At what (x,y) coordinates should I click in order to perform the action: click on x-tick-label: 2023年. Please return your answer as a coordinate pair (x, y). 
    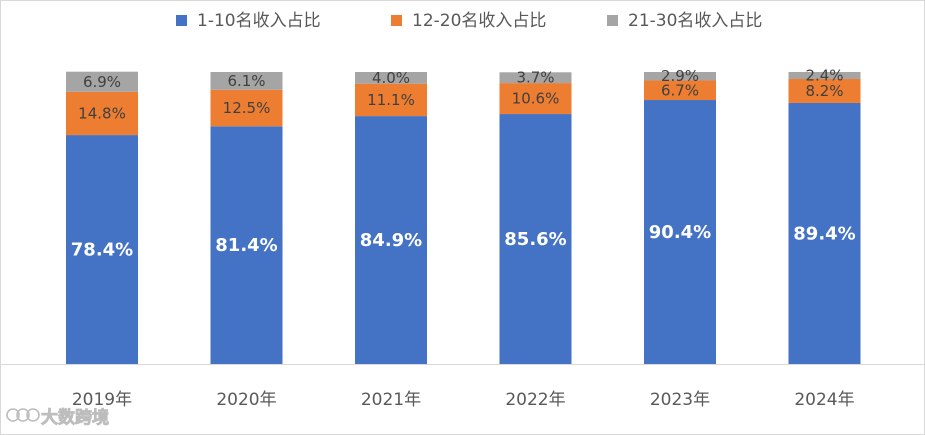
    Looking at the image, I should click on (680, 400).